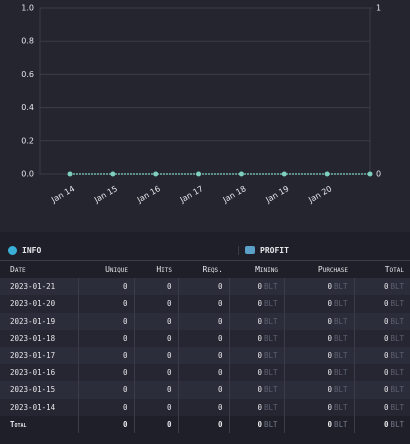 This screenshot has width=410, height=444. What do you see at coordinates (18, 424) in the screenshot?
I see `row-label: Total` at bounding box center [18, 424].